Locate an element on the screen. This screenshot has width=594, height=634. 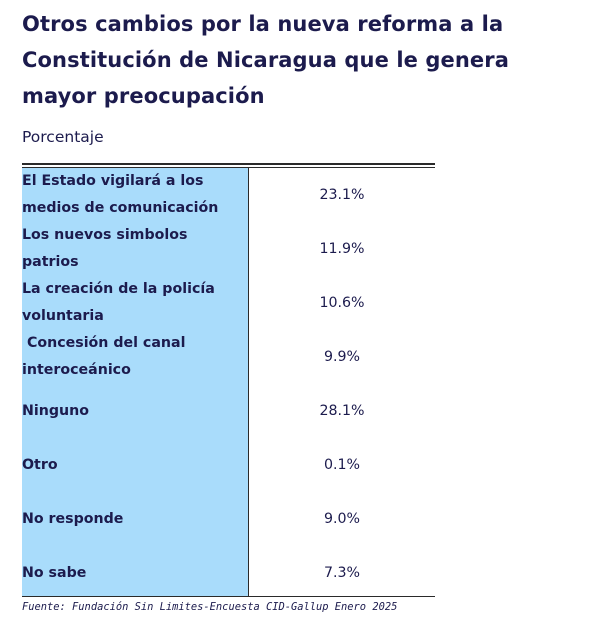
table-row: Concesión del canal interoceánico 9.9% is located at coordinates (228, 357).